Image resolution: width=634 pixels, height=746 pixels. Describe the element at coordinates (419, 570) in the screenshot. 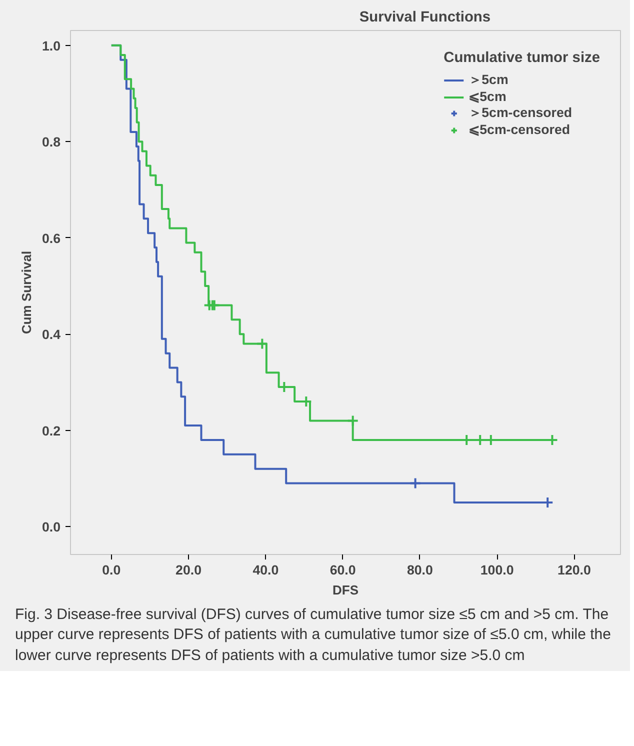

I see `x-tick-label: 80.0` at that location.